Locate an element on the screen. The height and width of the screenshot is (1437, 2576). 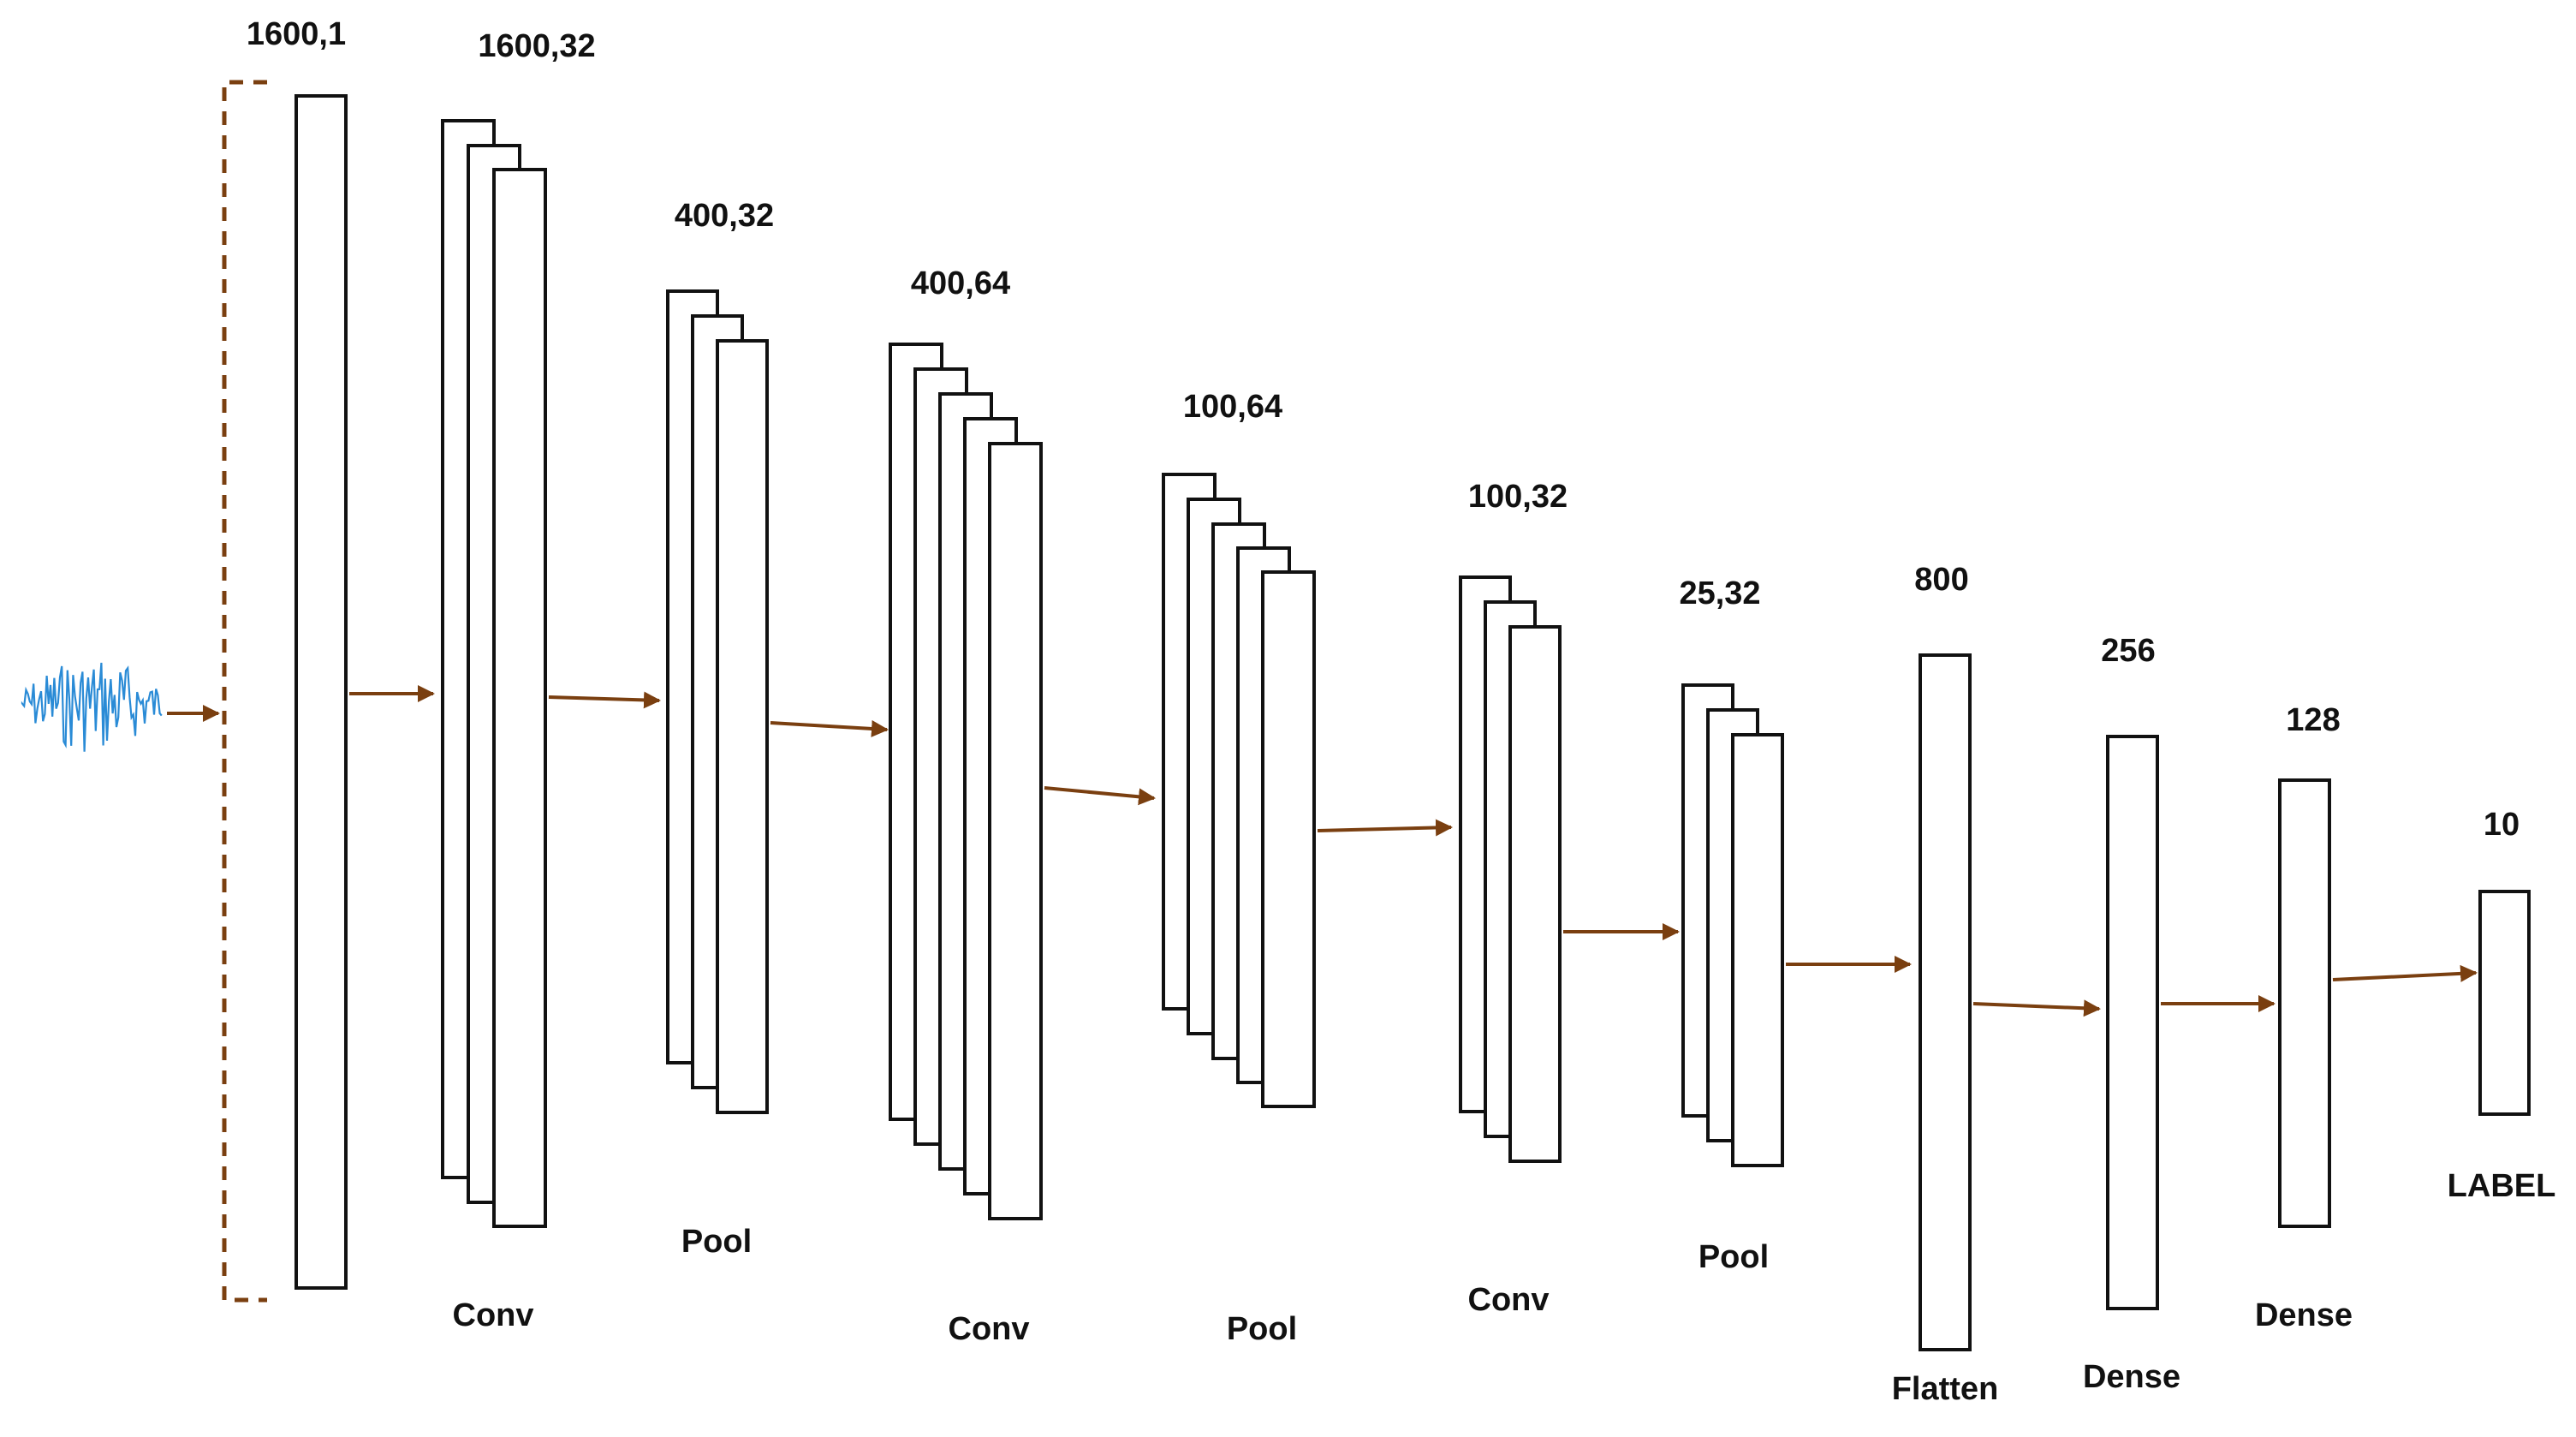
layer-conv-2-type-label: Conv is located at coordinates (990, 1329).